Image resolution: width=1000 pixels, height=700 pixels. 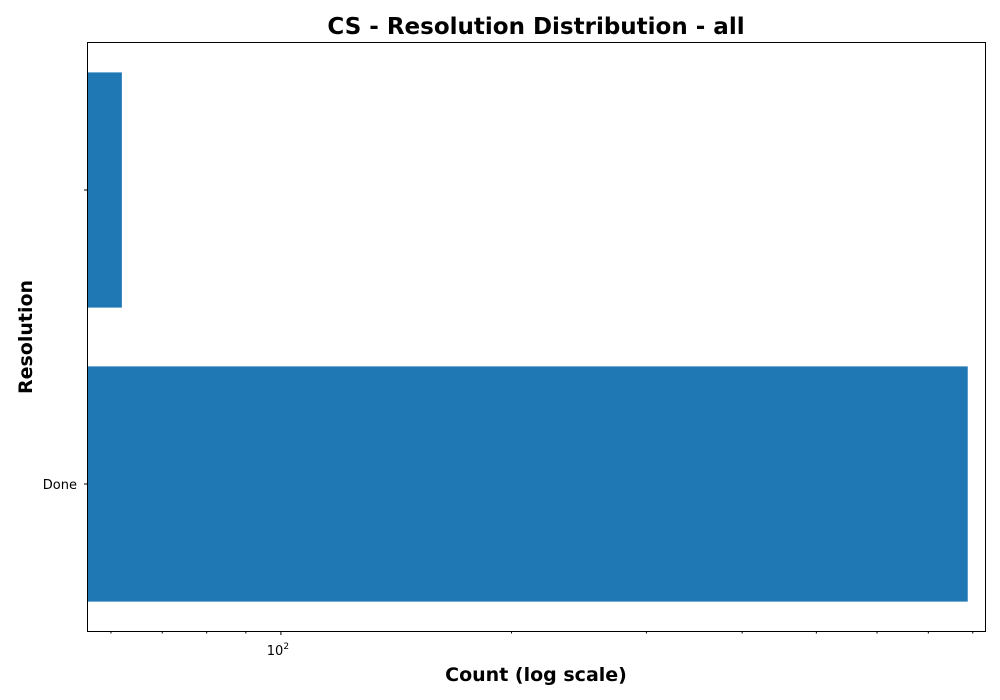 What do you see at coordinates (535, 27) in the screenshot?
I see `chart-title: CS - Resolution Distribution - all` at bounding box center [535, 27].